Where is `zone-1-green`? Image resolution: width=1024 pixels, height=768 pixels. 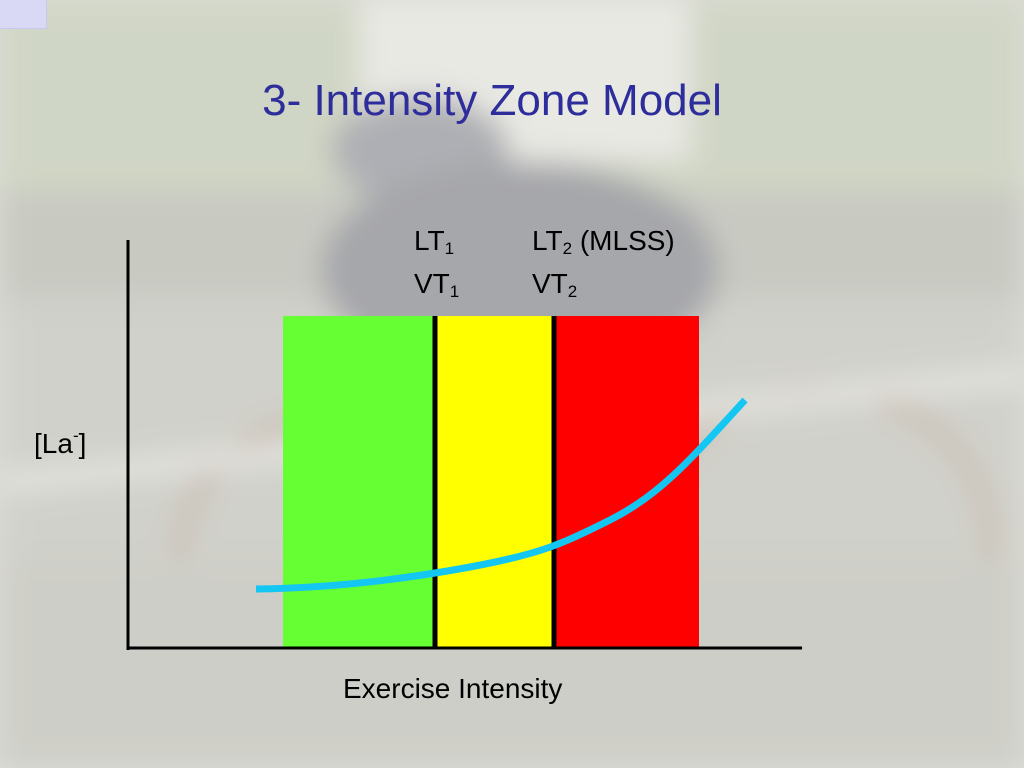 zone-1-green is located at coordinates (359, 482).